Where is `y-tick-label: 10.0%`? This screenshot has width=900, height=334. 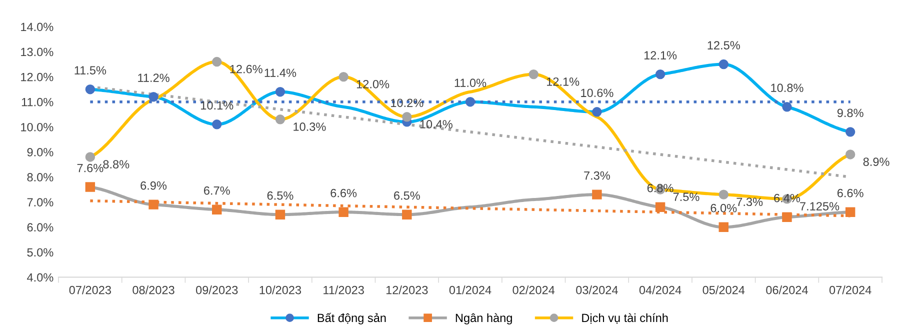 y-tick-label: 10.0% is located at coordinates (37, 127).